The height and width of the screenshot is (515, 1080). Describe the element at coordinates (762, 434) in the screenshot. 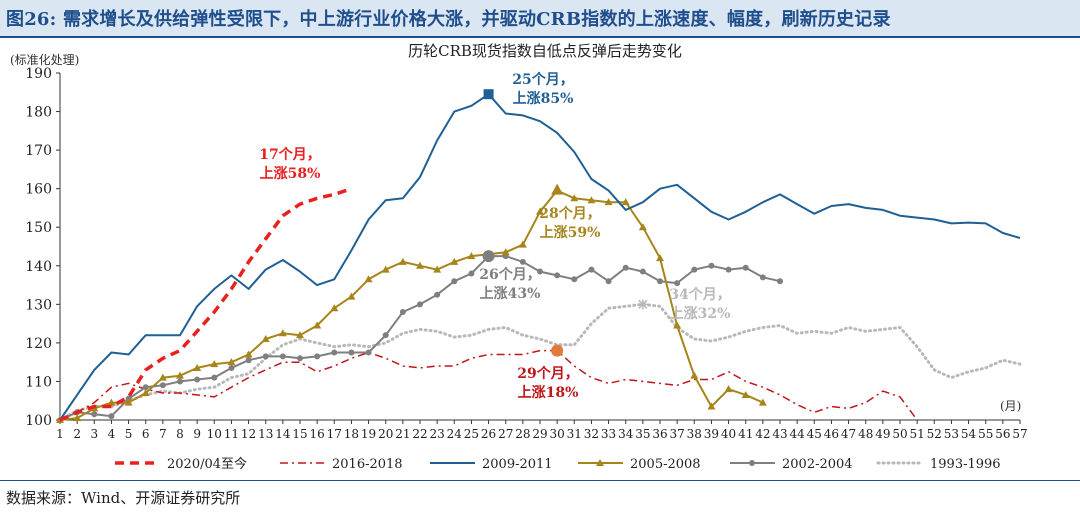

I see `x-tick-label: 42` at that location.